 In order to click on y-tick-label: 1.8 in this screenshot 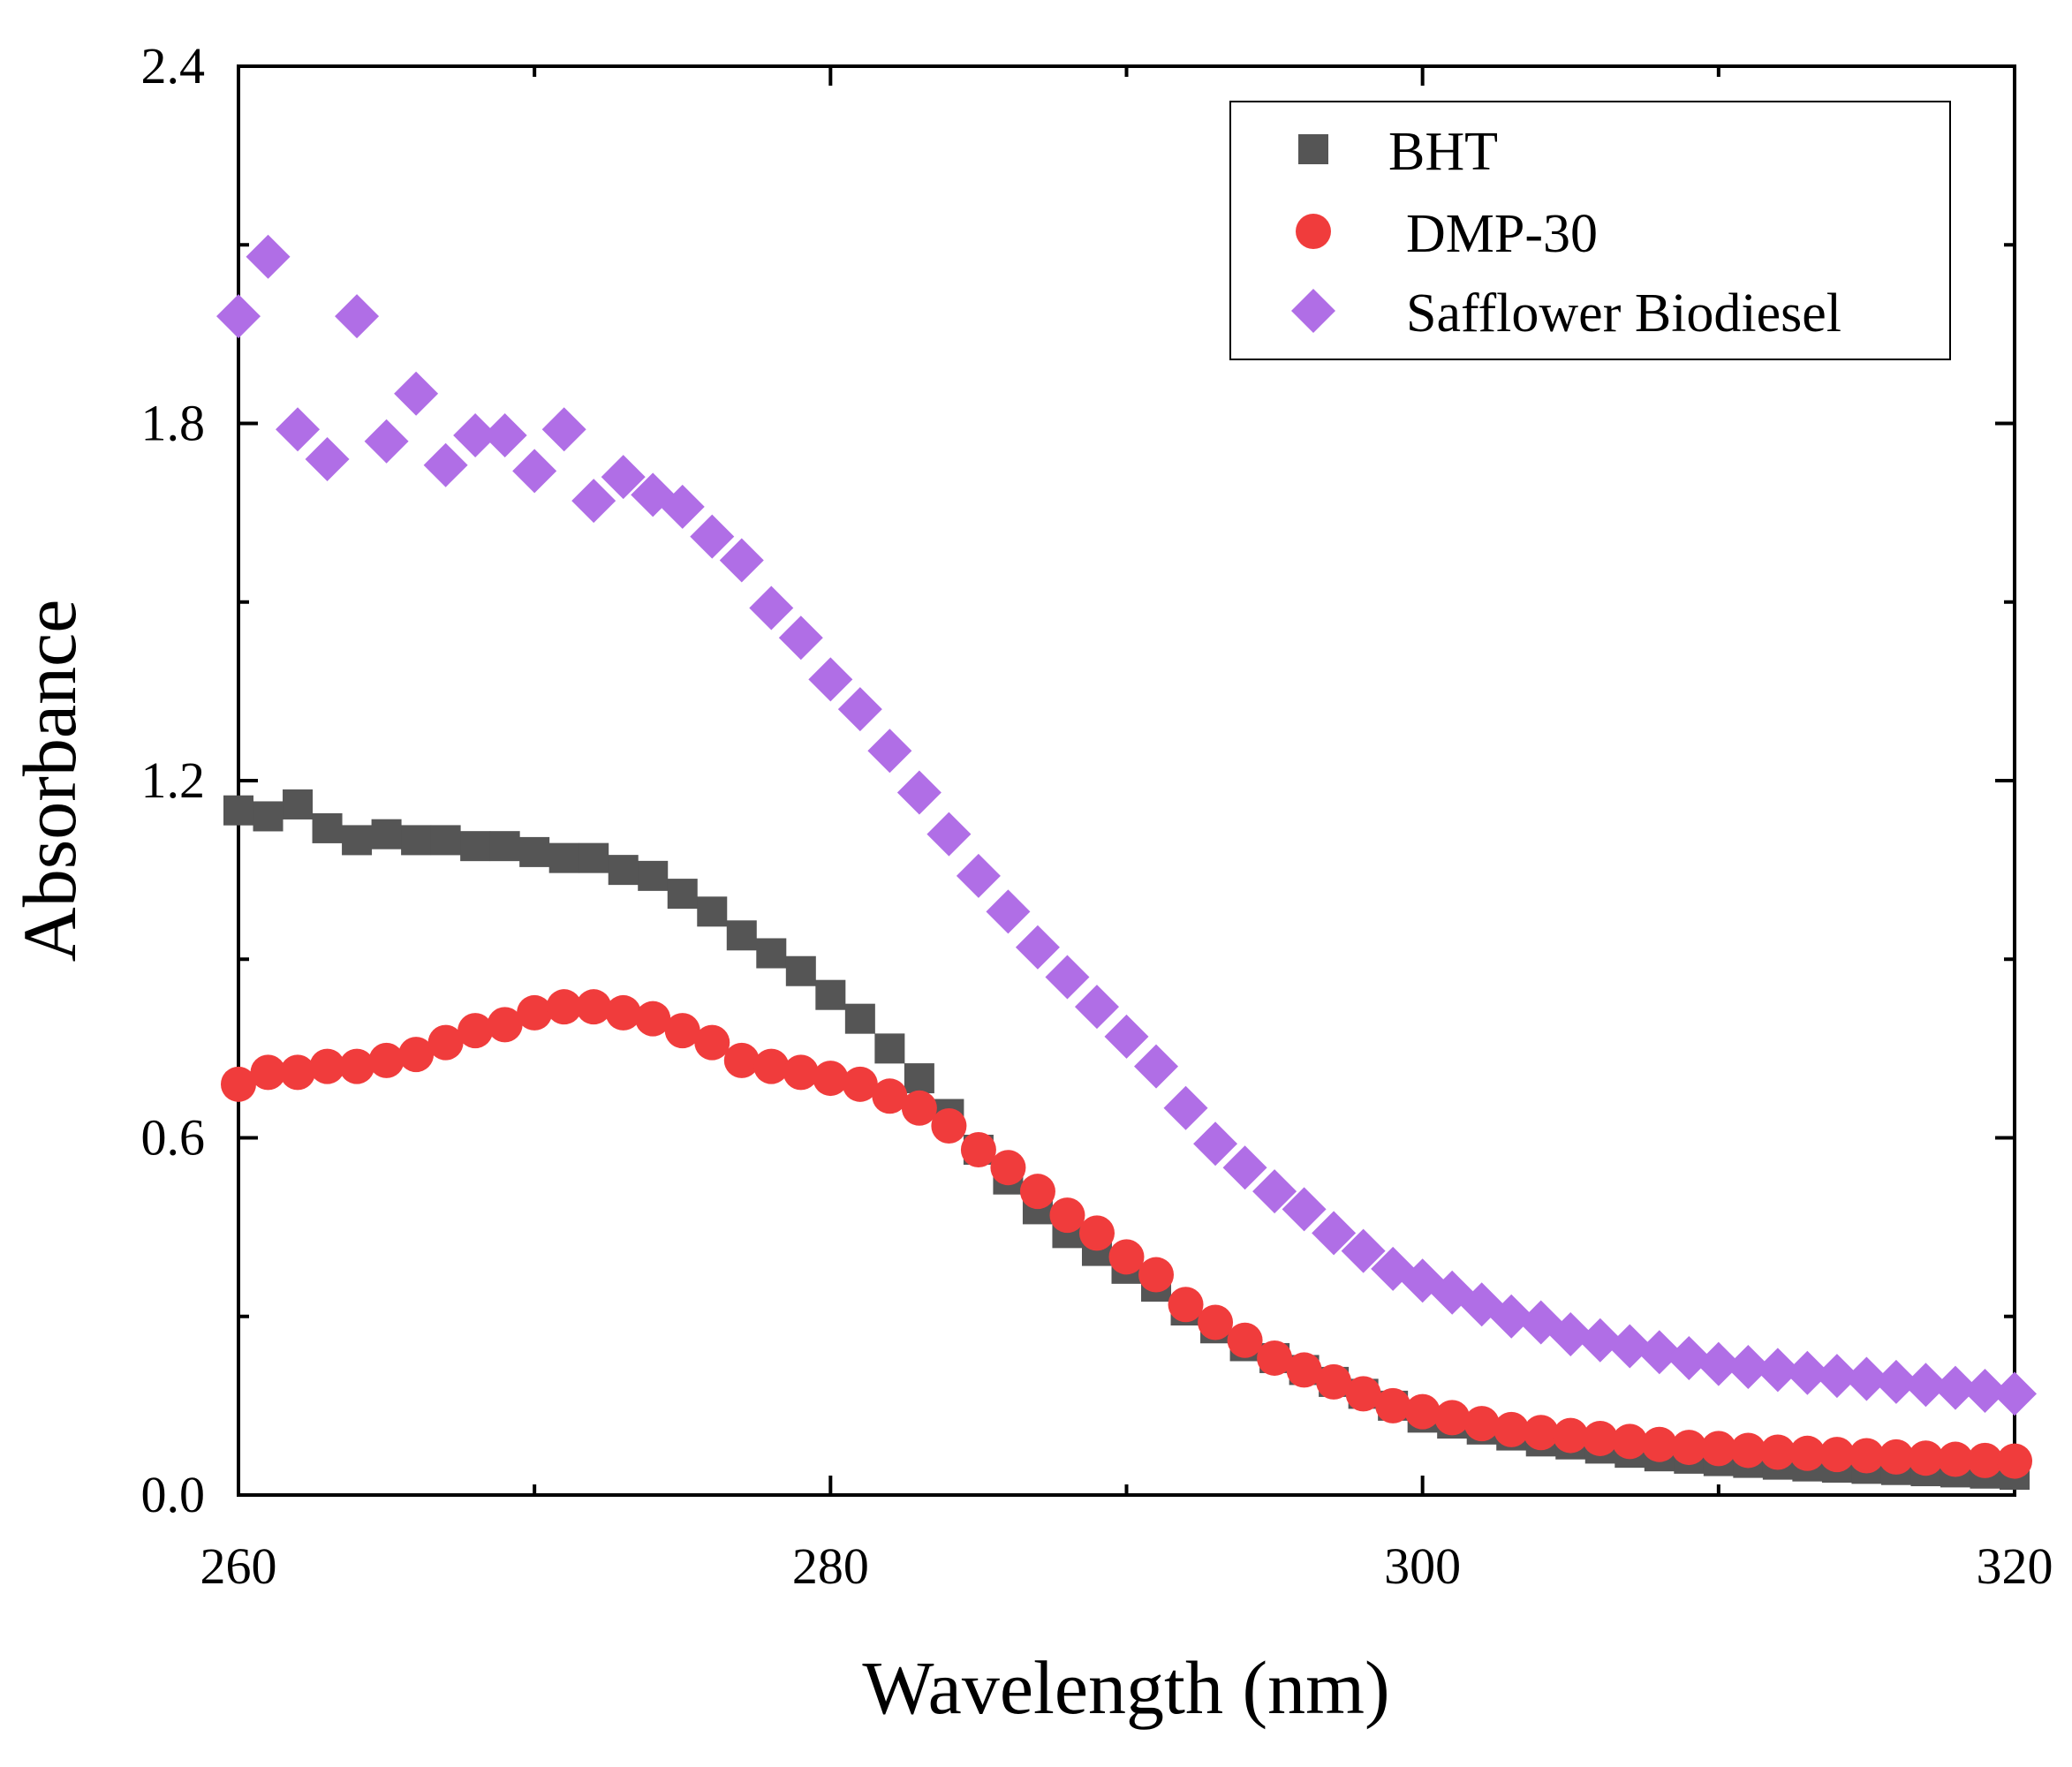, I will do `click(173, 423)`.